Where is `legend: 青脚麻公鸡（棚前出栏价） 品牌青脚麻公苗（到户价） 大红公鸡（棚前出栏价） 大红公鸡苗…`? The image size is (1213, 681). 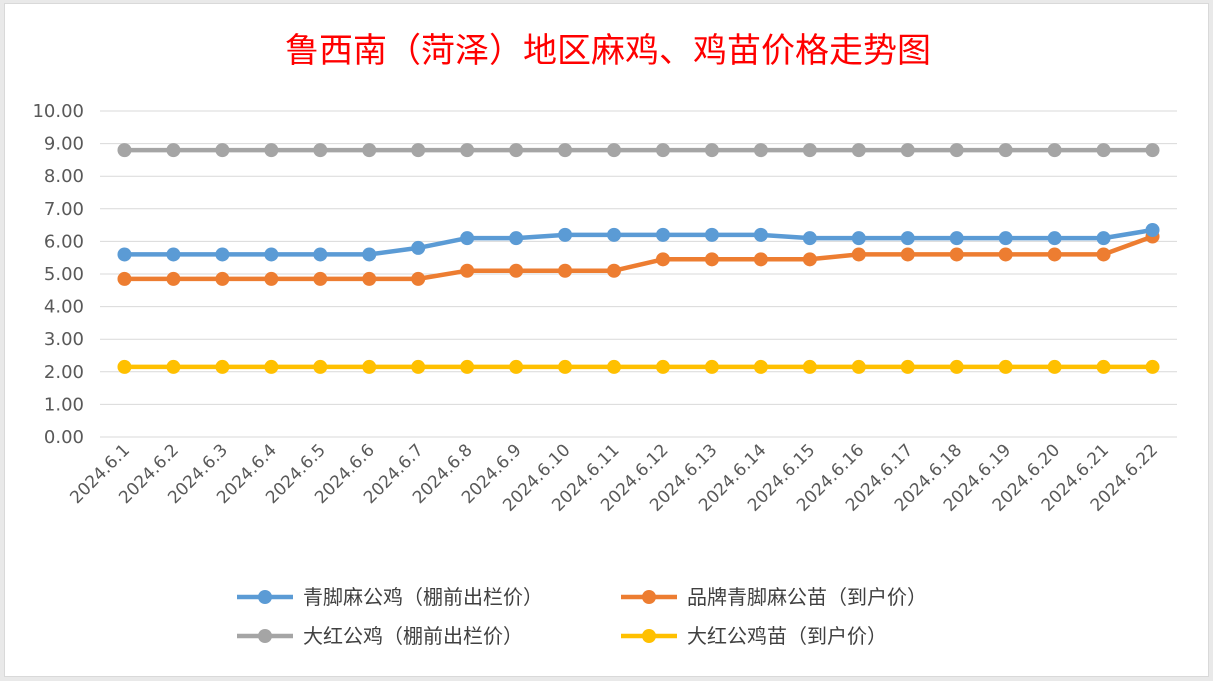
legend: 青脚麻公鸡（棚前出栏价） 品牌青脚麻公苗（到户价） 大红公鸡（棚前出栏价） 大红公鸡苗… is located at coordinates (582, 616).